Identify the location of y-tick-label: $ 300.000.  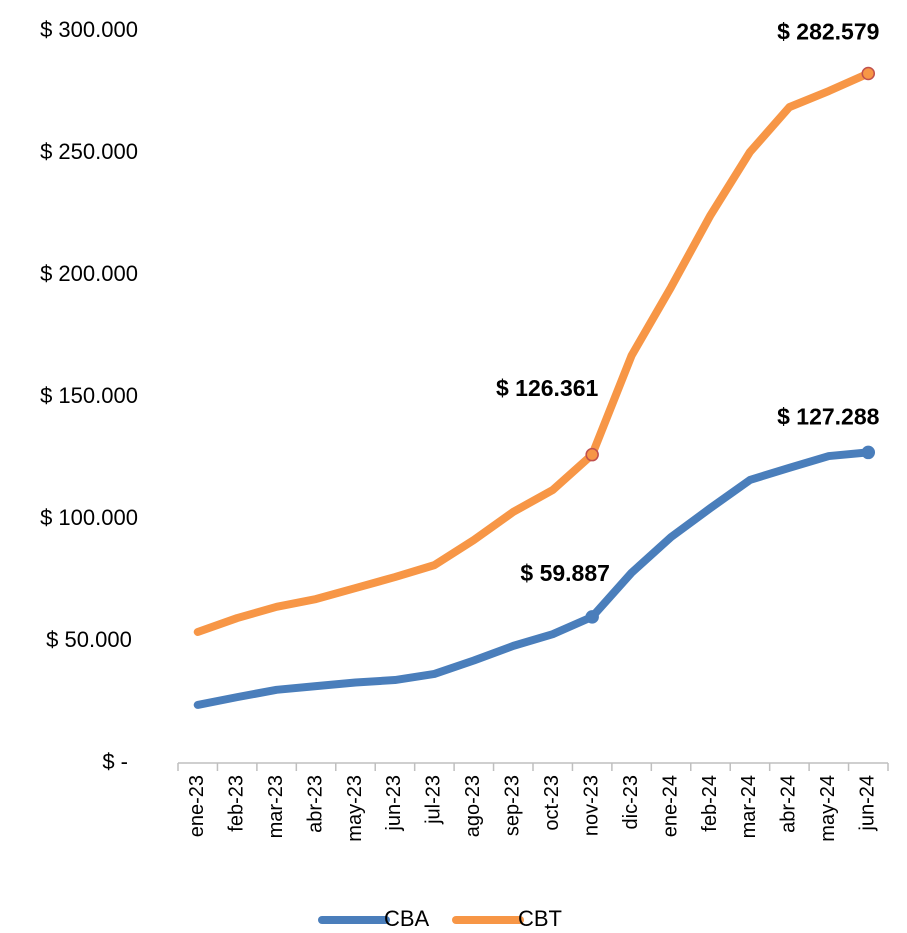
(89, 29).